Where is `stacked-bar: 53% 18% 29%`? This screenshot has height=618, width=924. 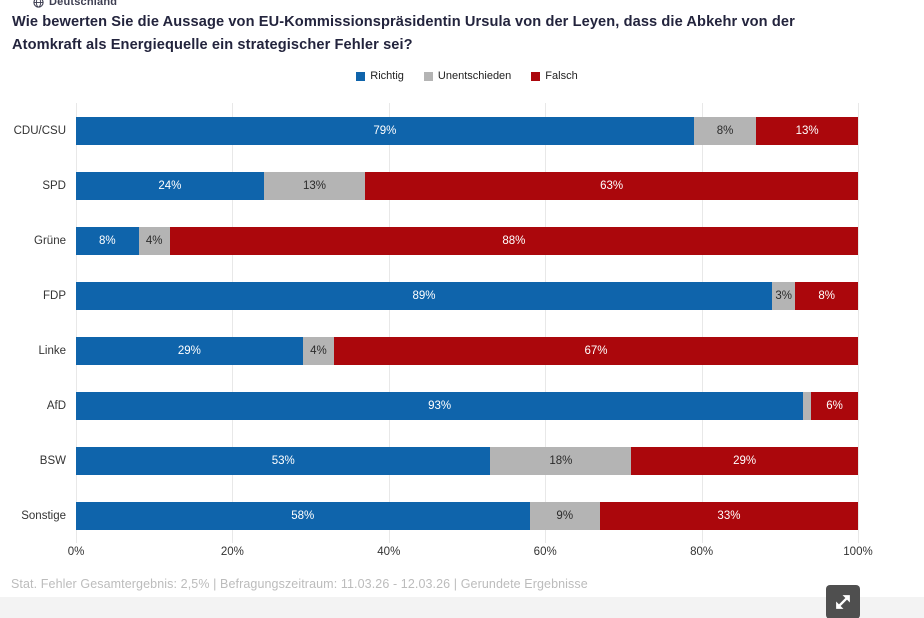
stacked-bar: 53% 18% 29% is located at coordinates (467, 460).